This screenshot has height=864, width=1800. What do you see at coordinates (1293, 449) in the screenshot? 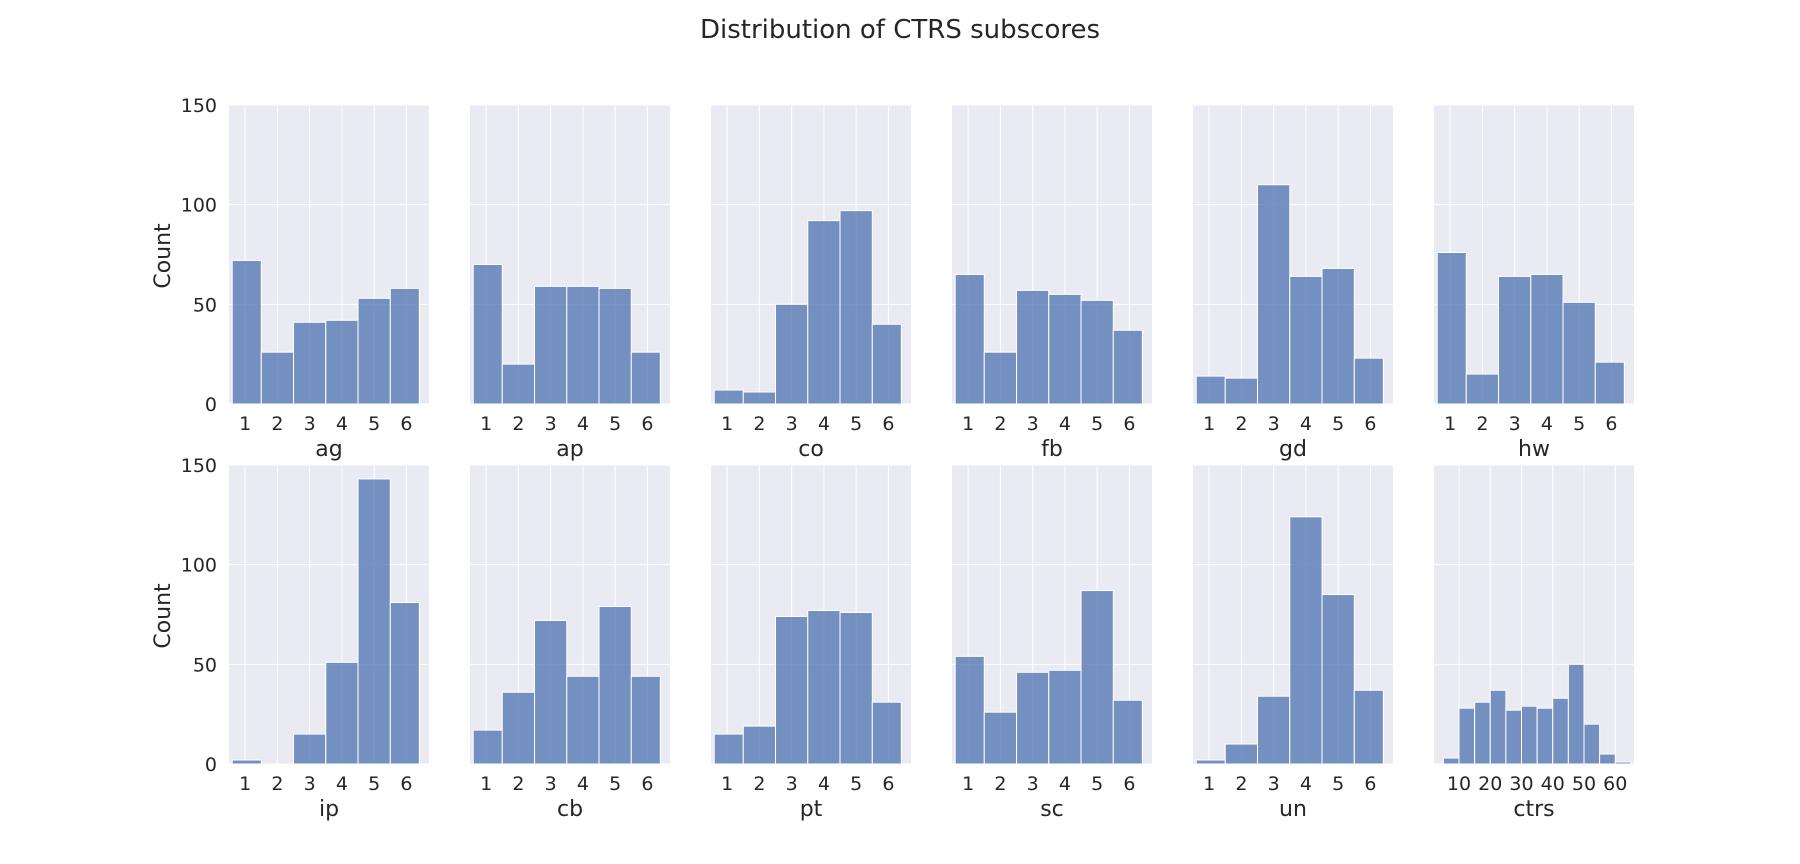
I see `x-axis-label: gd` at bounding box center [1293, 449].